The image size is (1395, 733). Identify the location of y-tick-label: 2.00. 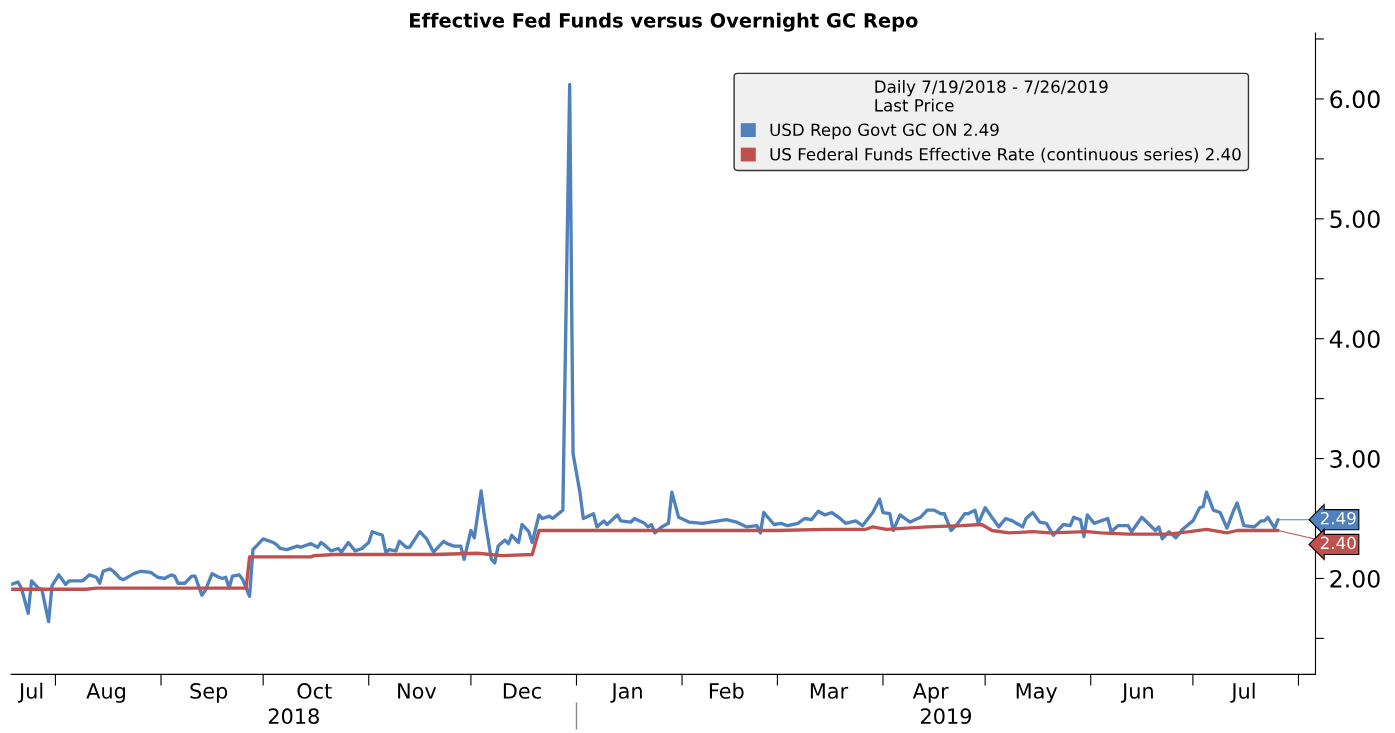
(1355, 578).